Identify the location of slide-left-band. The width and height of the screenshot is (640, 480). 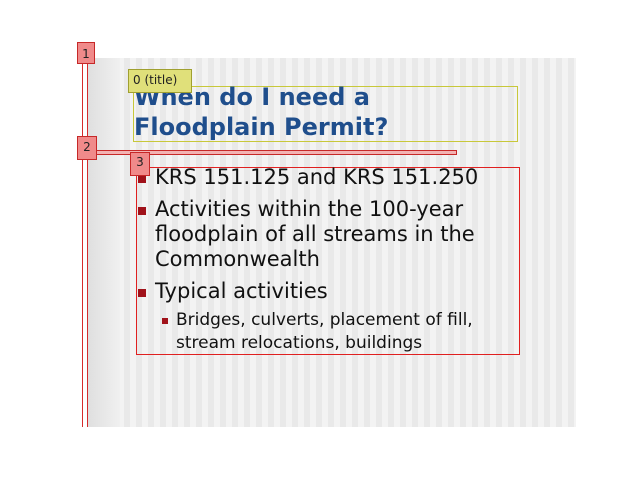
(101, 242).